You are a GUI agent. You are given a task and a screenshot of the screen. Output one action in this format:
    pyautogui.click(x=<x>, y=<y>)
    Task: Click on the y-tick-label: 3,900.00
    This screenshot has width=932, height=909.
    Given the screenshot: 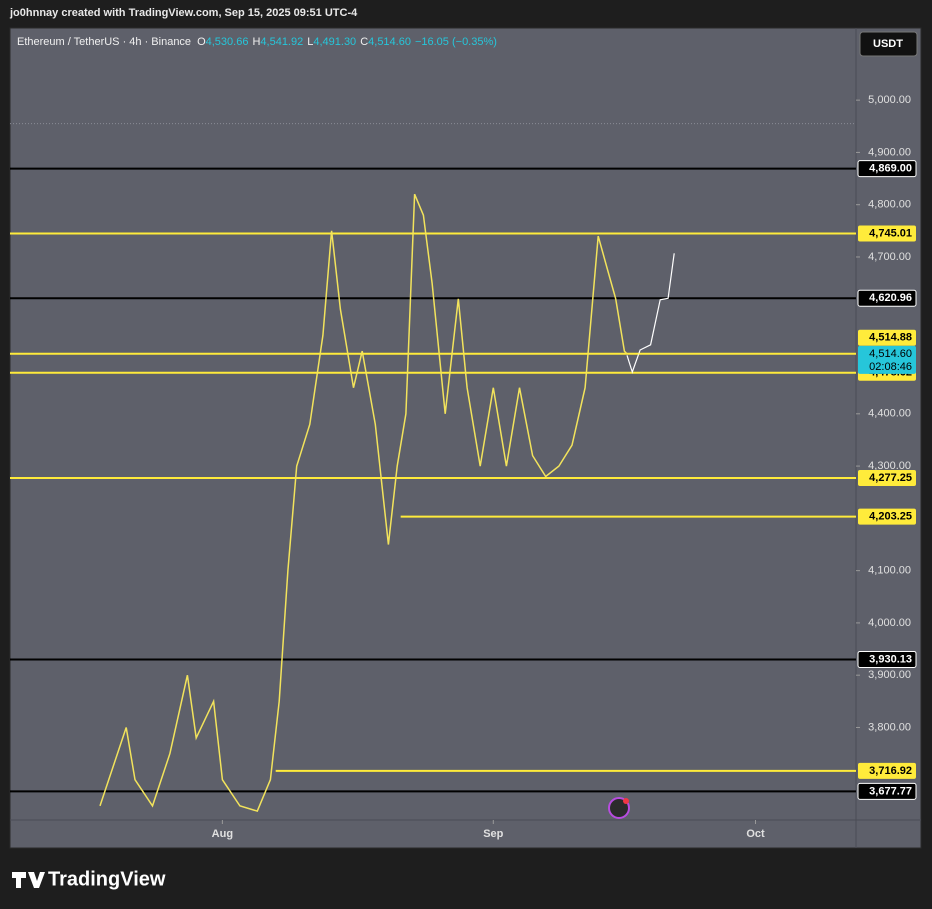 What is the action you would take?
    pyautogui.click(x=889, y=675)
    